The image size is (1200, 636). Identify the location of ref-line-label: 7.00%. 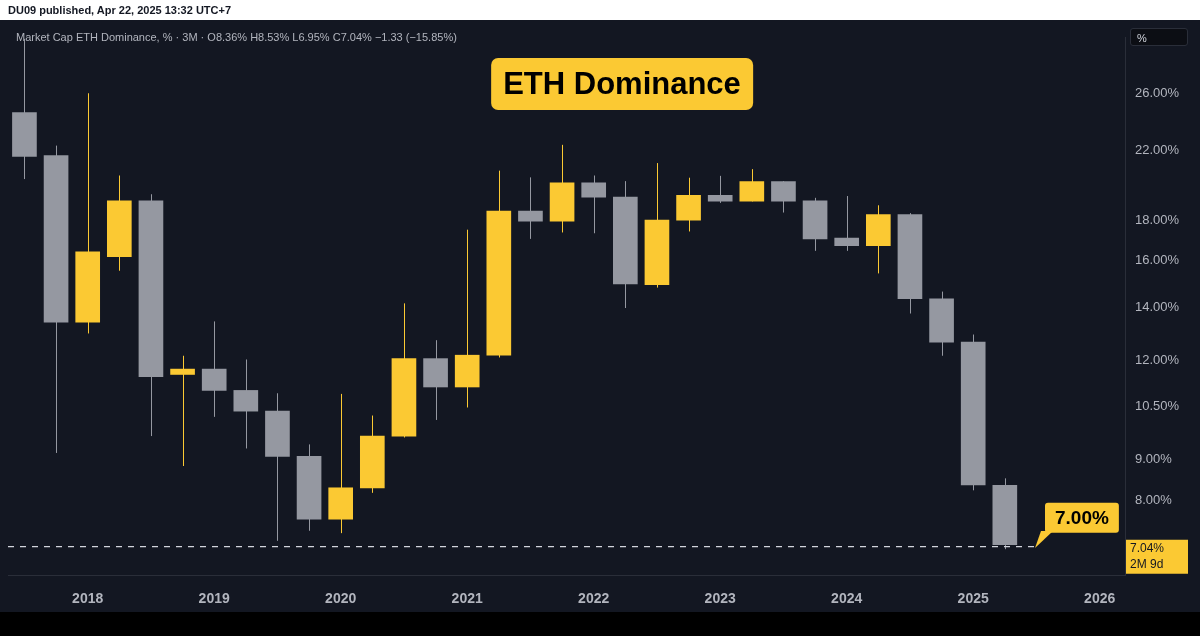
(1082, 517).